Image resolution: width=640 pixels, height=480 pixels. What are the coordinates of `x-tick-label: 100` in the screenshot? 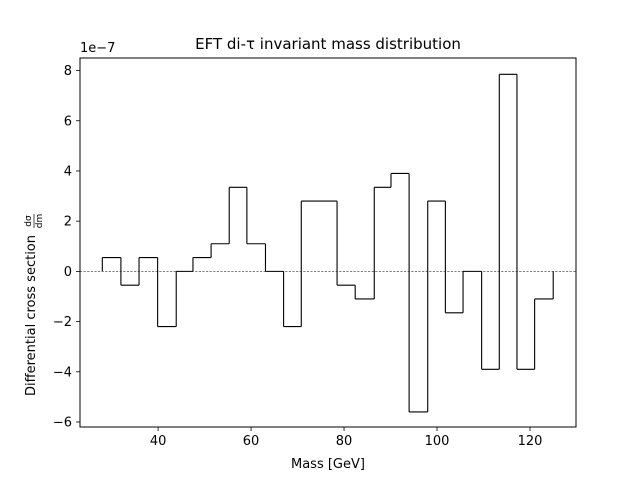 It's located at (437, 441).